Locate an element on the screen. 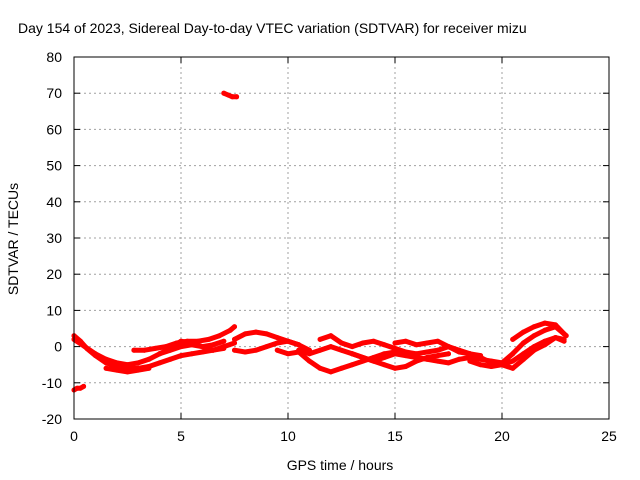 This screenshot has width=640, height=480. y-tick-label: 60 is located at coordinates (54, 129).